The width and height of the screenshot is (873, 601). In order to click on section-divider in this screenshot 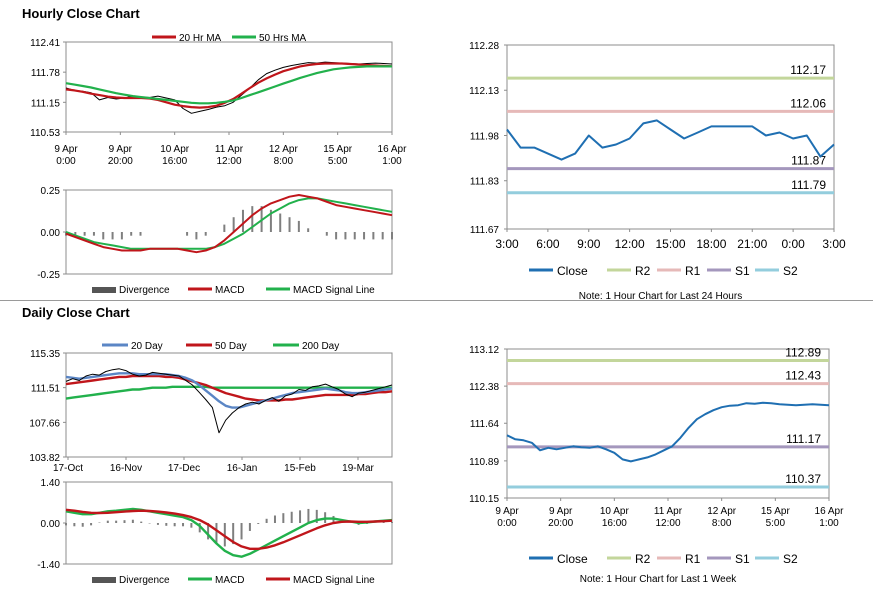, I will do `click(436, 300)`.